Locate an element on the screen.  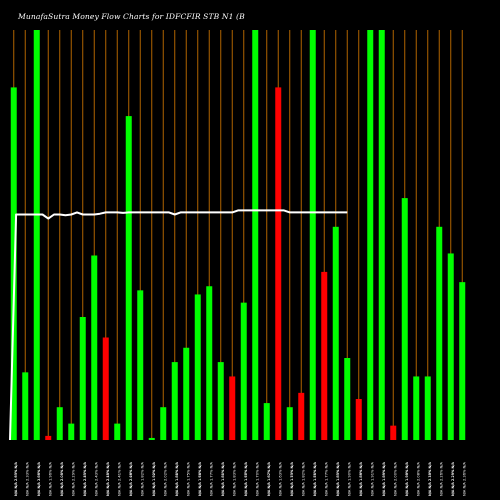
x-tick-label: N/A N/A 2.41% N/A is located at coordinates (119, 479).